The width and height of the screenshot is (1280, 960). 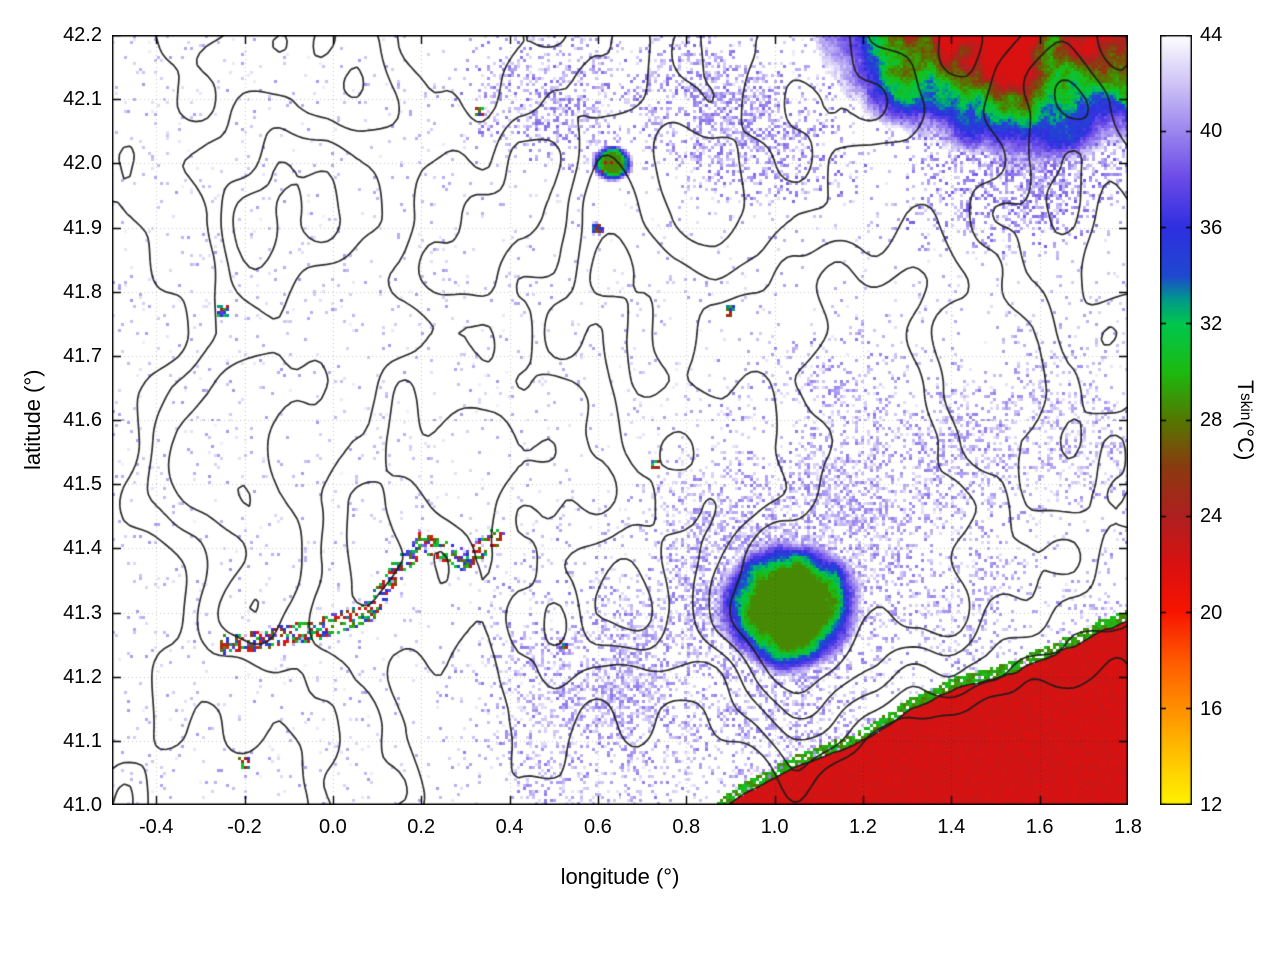 I want to click on y-tick-label: 42.0, so click(x=82, y=163).